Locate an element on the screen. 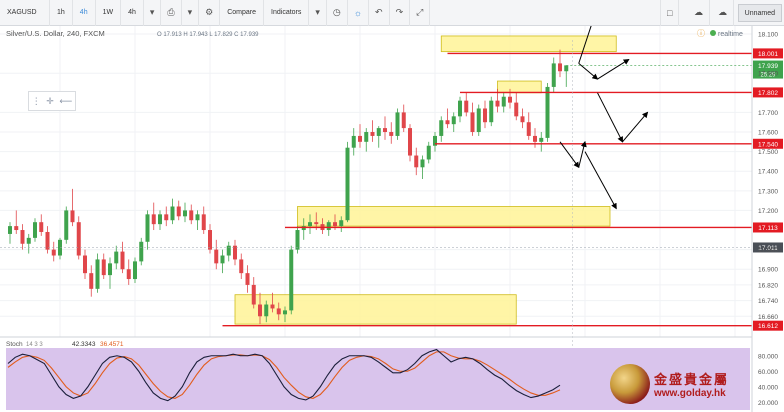 This screenshot has width=784, height=412. level-label: 16.612 is located at coordinates (768, 326).